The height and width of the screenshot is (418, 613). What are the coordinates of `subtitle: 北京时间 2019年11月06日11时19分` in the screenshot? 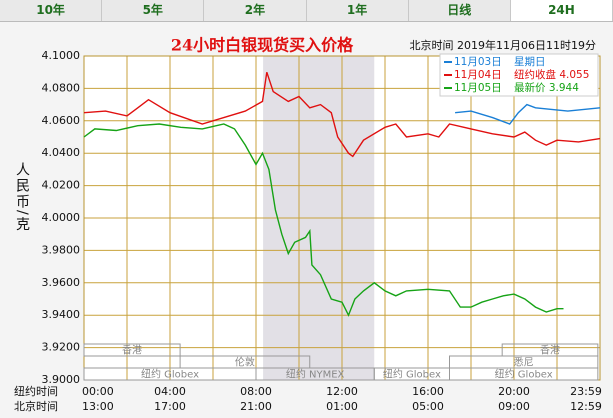 It's located at (503, 45).